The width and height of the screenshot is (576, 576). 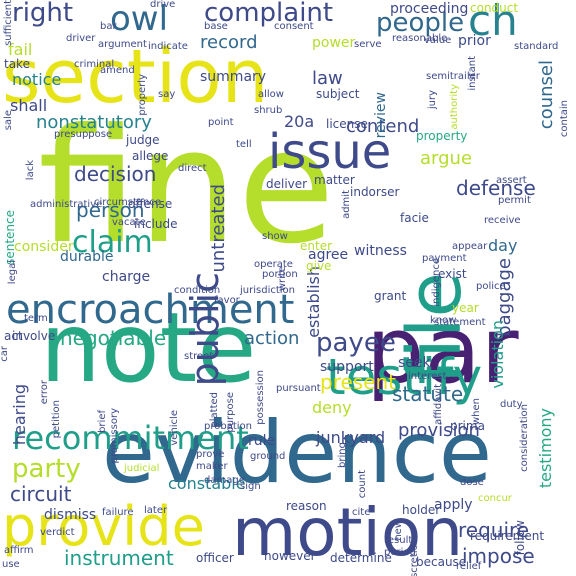 What do you see at coordinates (244, 144) in the screenshot?
I see `cloud-word: tell` at bounding box center [244, 144].